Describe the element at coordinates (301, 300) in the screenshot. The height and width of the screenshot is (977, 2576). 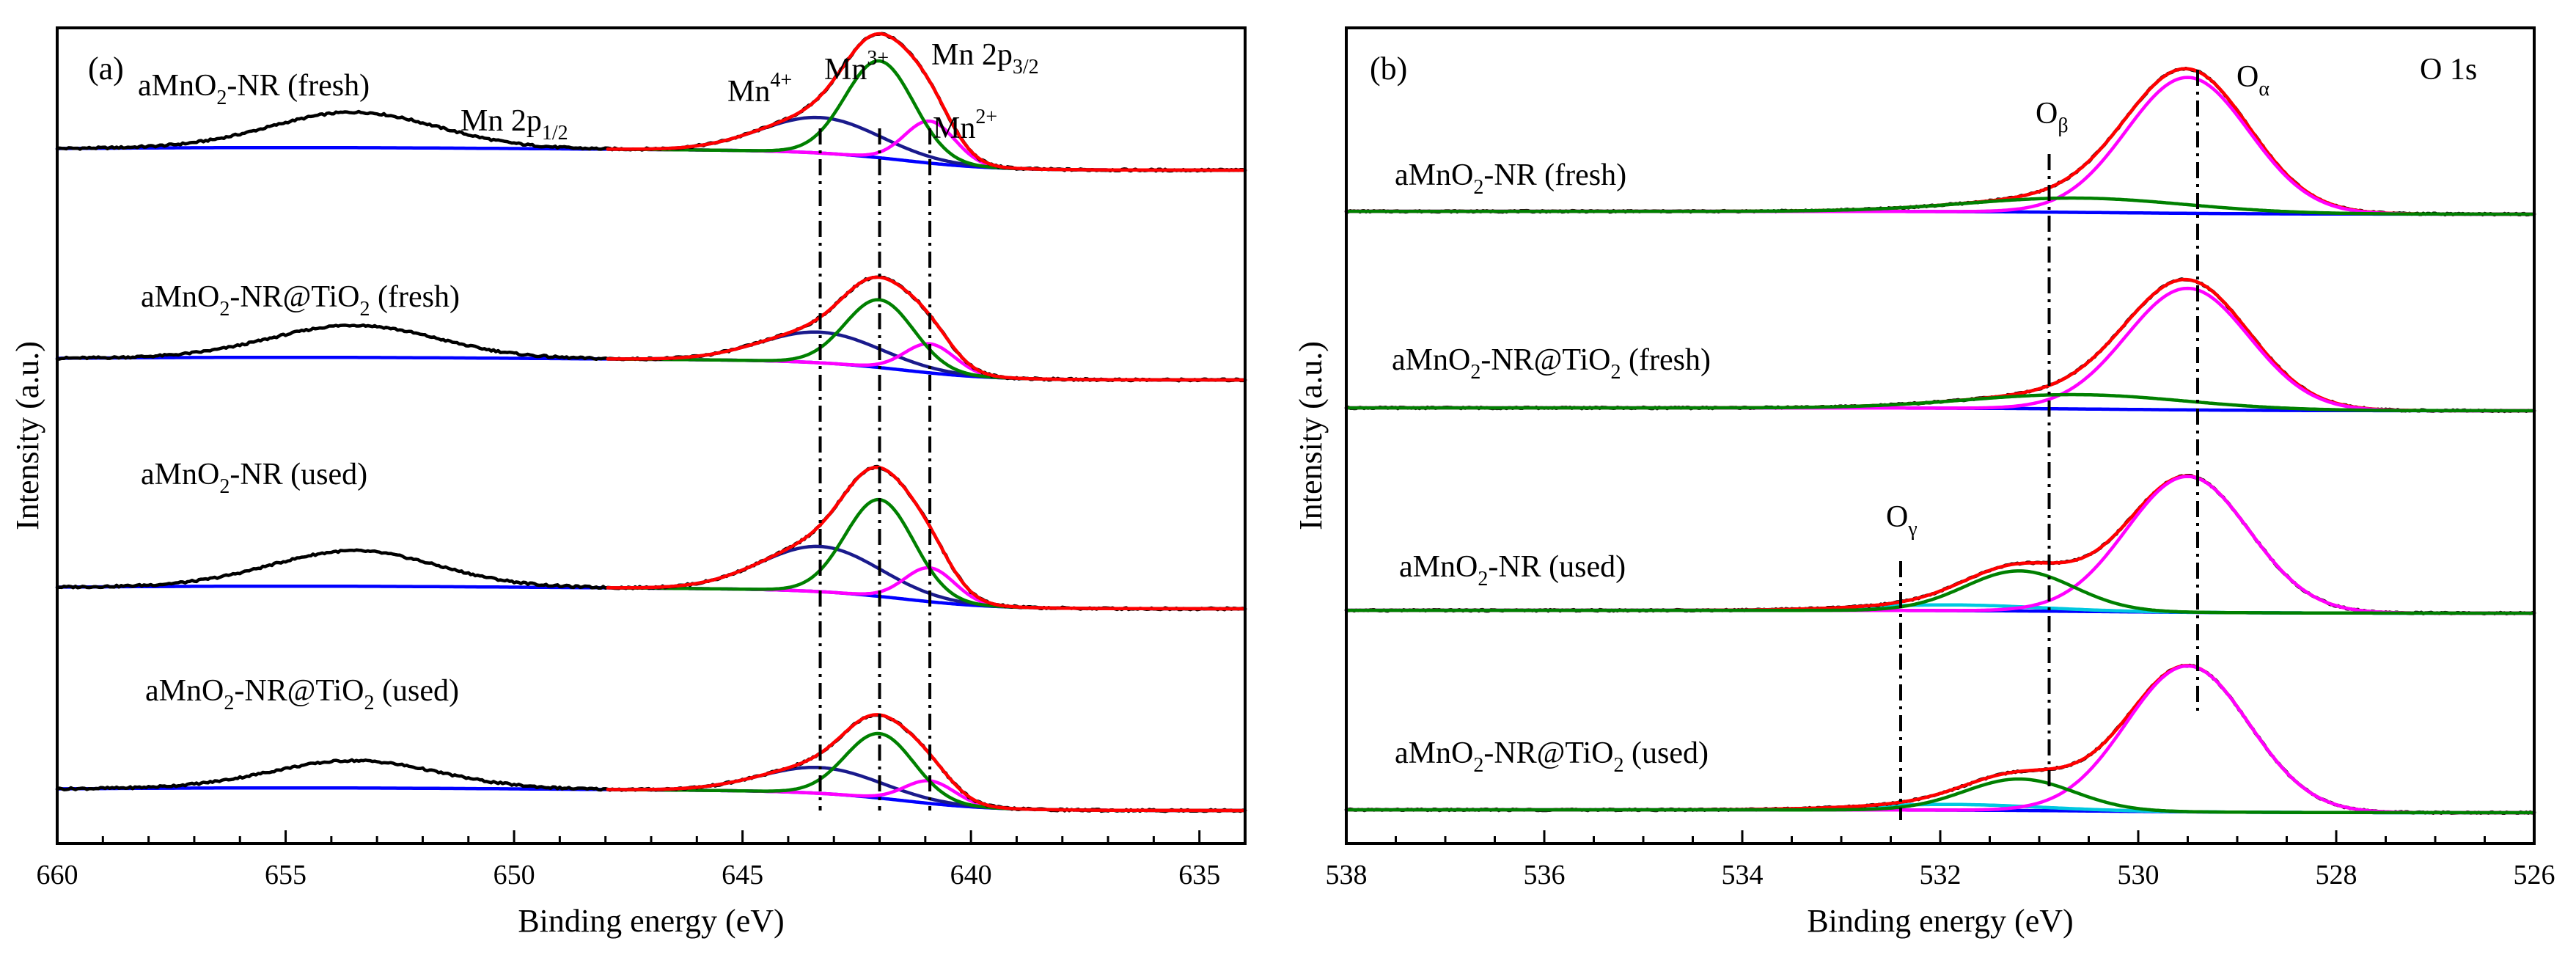
I see `panel-a-sample-label: aMnO2-NR@TiO2 (fresh)` at that location.